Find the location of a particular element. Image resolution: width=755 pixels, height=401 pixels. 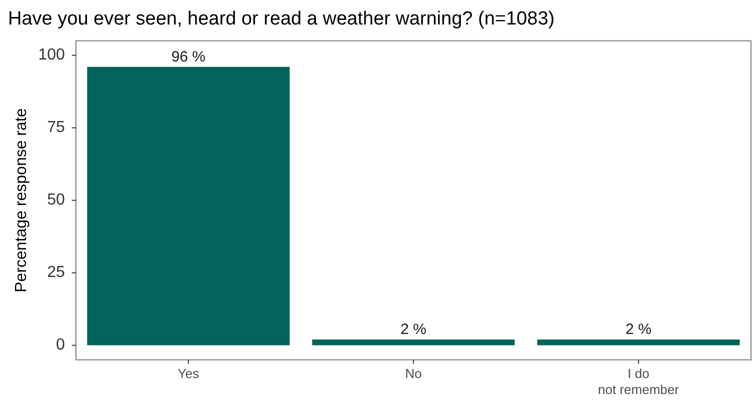

data-label: 96 % is located at coordinates (188, 57).